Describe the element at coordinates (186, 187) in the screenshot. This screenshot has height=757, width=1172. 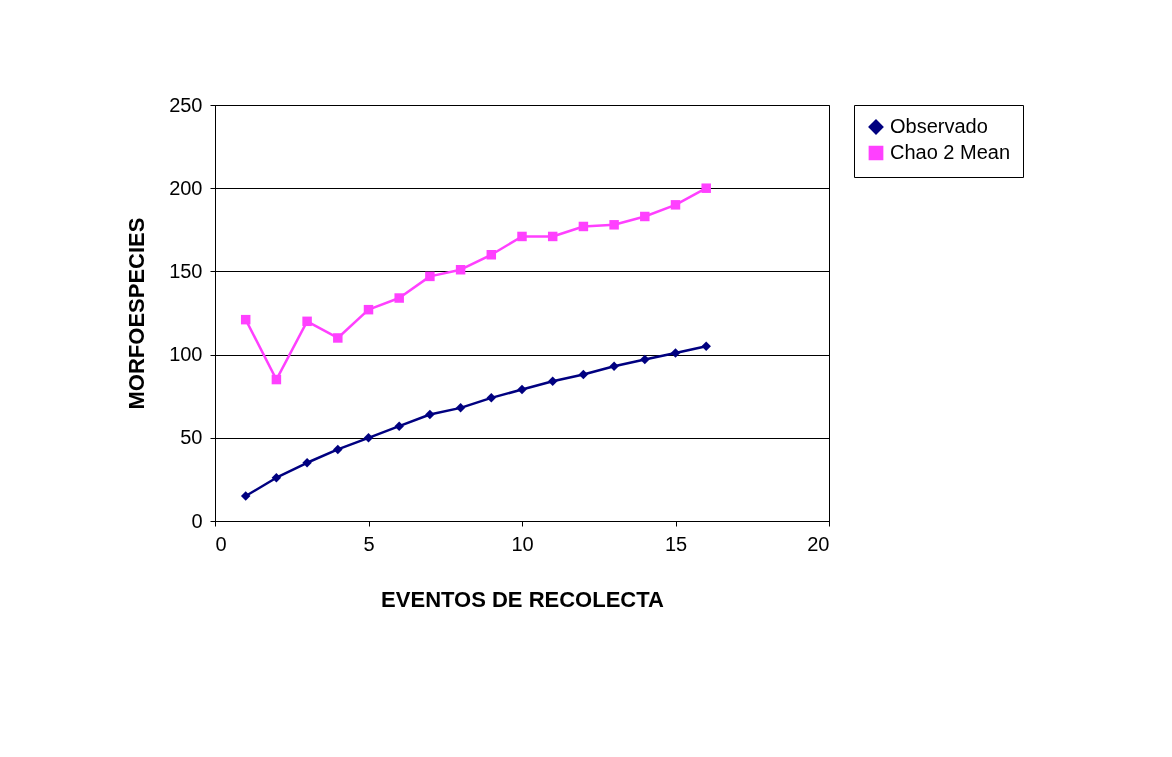
I see `y-tick-label: 200` at that location.